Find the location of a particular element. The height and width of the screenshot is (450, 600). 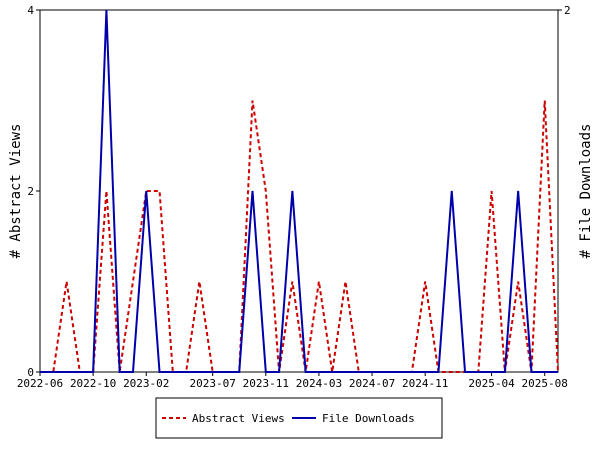

x-tick-label: 2024-07 is located at coordinates (372, 383).